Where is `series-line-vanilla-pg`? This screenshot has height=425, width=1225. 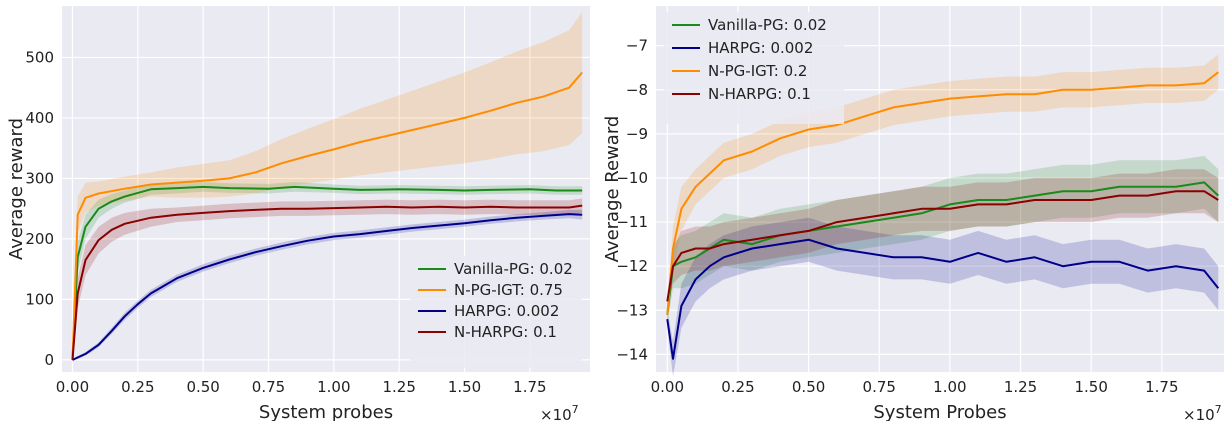
series-line-vanilla-pg is located at coordinates (942, 248).